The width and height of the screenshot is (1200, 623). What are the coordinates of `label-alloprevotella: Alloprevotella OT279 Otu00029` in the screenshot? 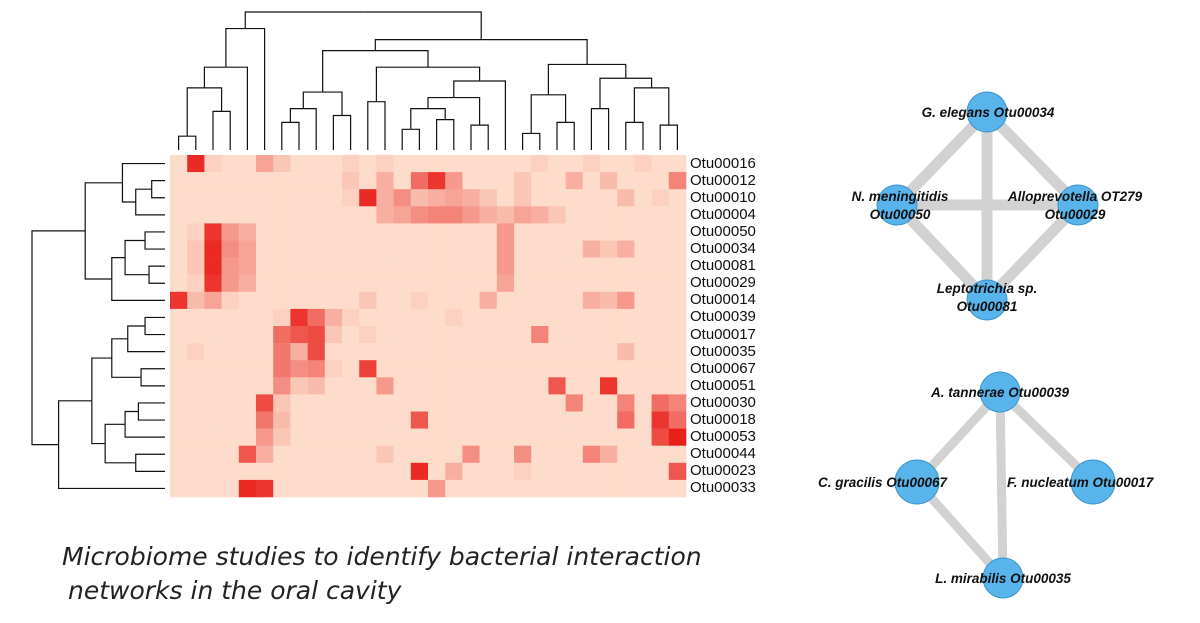 It's located at (1075, 206).